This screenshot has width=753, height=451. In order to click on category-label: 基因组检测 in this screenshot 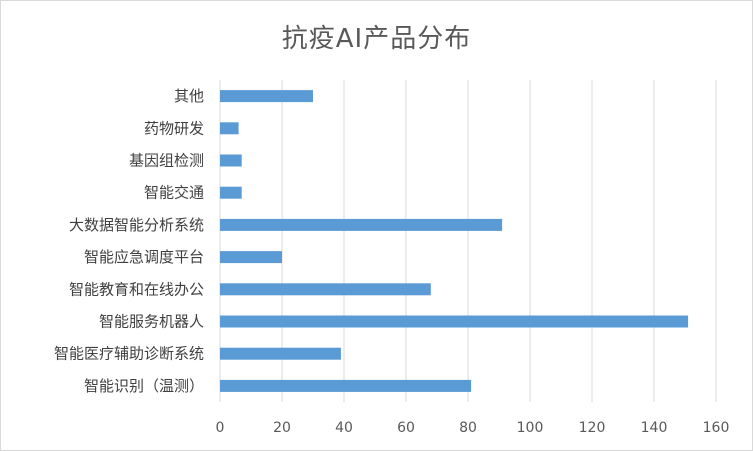, I will do `click(166, 161)`.